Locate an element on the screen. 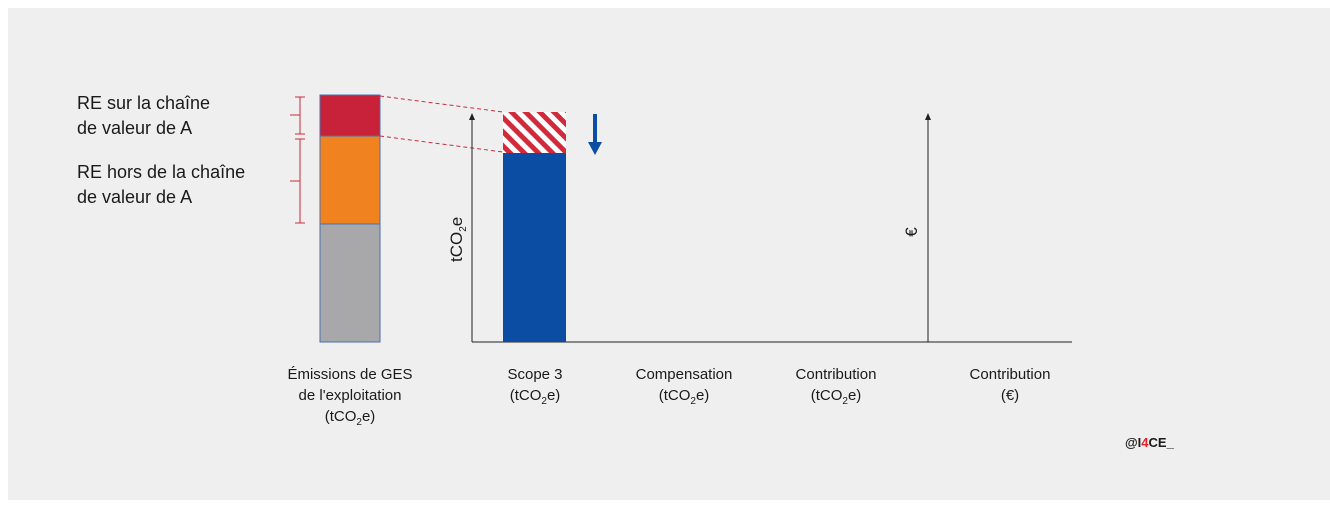 Image resolution: width=1330 pixels, height=508 pixels. category-emissions-line1: Émissions de GES is located at coordinates (349, 374).